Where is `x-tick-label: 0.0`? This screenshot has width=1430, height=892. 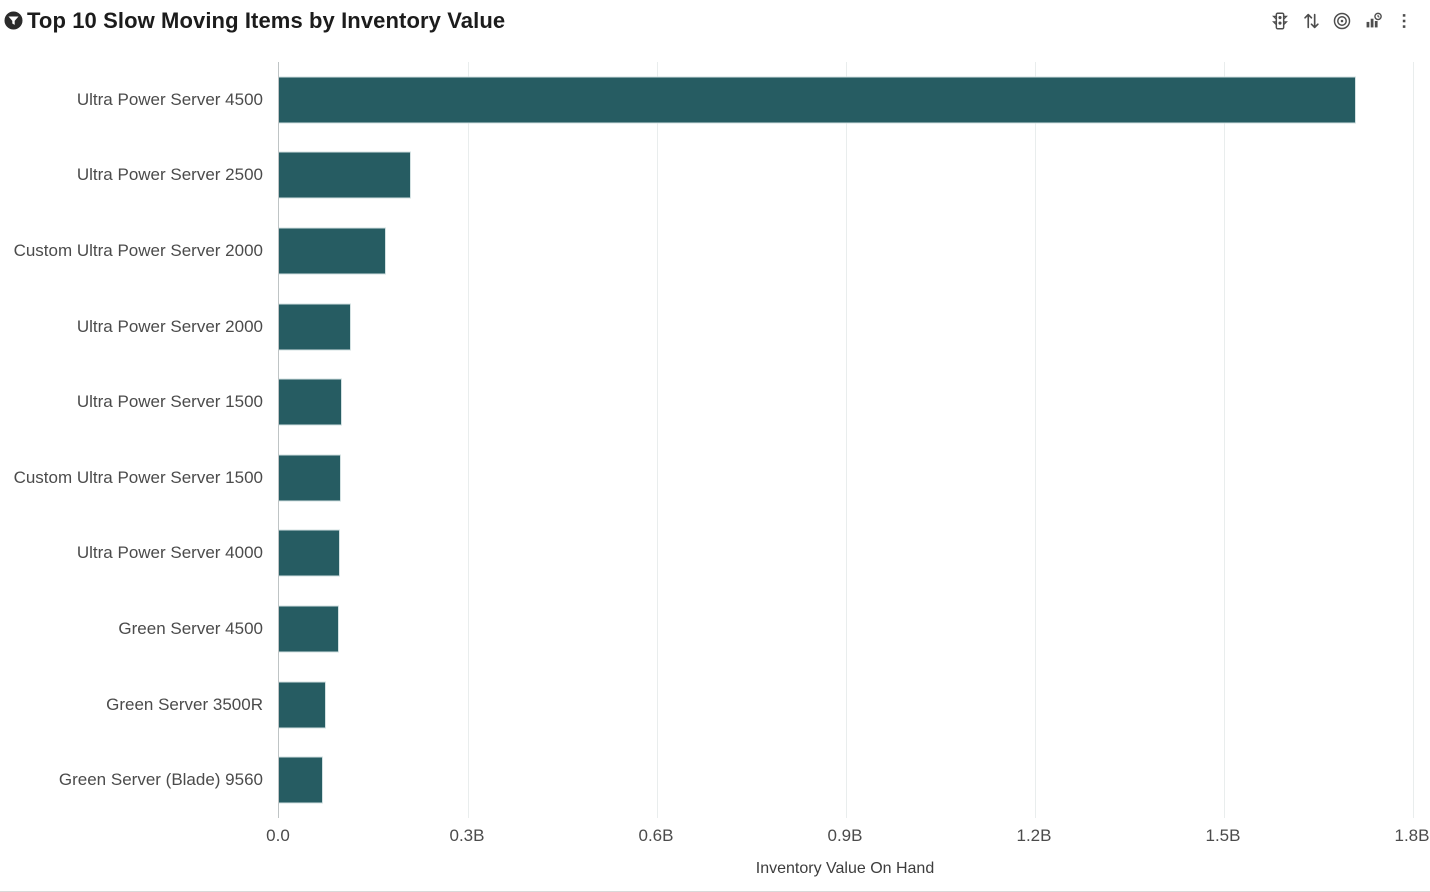 x-tick-label: 0.0 is located at coordinates (278, 835).